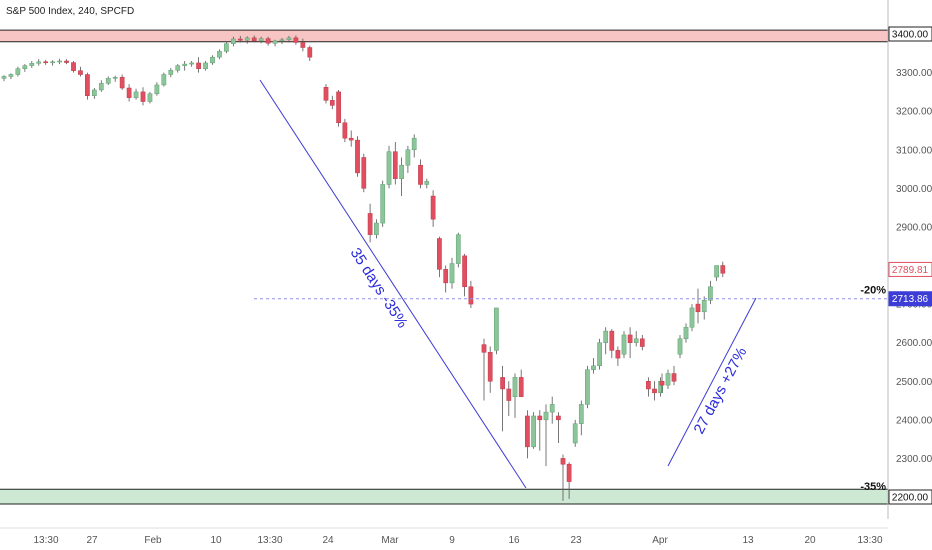 The width and height of the screenshot is (932, 550). Describe the element at coordinates (379, 288) in the screenshot. I see `annotation-drop: 35 days -35%` at that location.